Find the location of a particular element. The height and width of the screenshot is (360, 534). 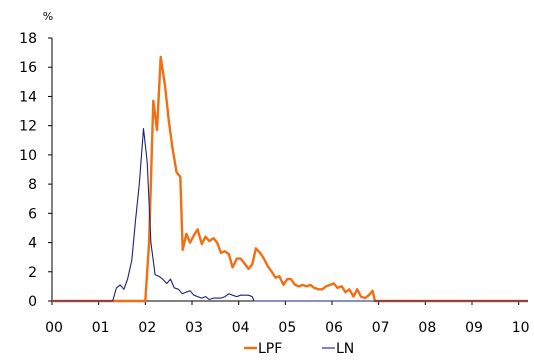

x-tick-label: 05 is located at coordinates (287, 328).